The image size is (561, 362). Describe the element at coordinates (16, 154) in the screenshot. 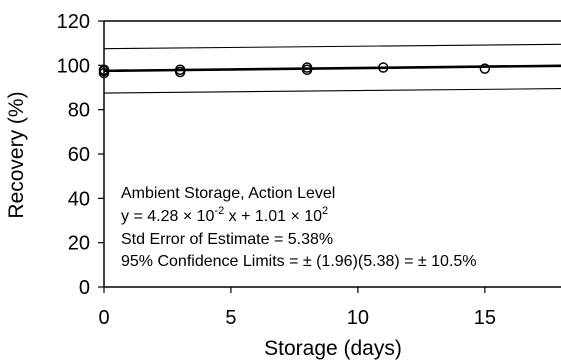

I see `y-axis-title: Recovery (%)` at that location.